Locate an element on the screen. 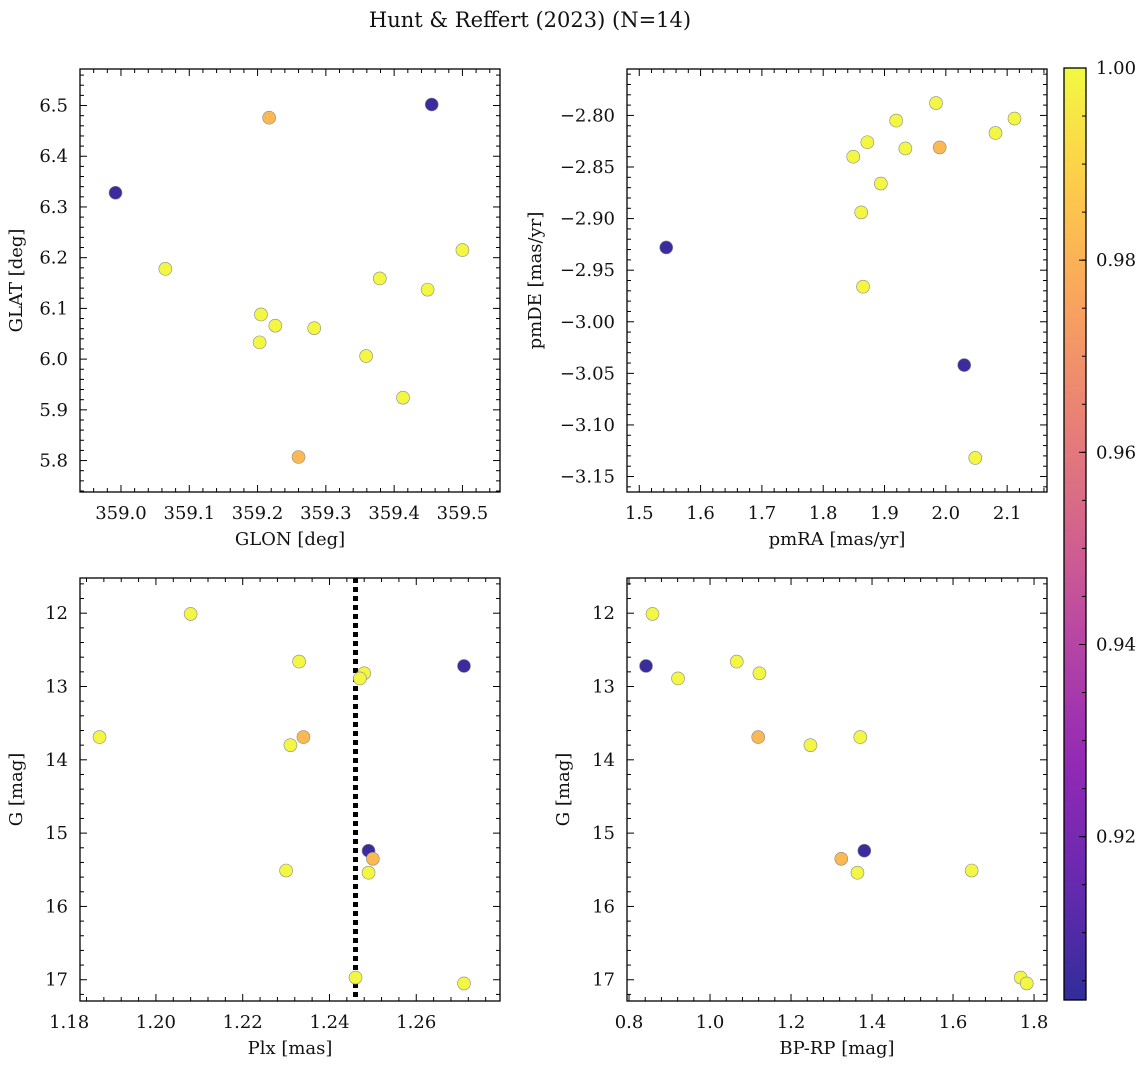 The width and height of the screenshot is (1148, 1068). x-tick-label: 1.8 is located at coordinates (823, 513).